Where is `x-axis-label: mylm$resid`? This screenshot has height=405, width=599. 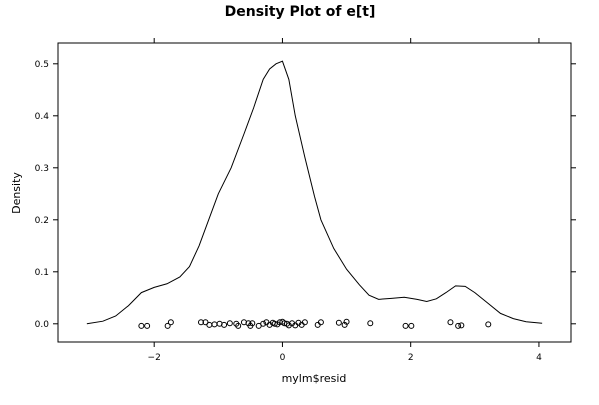
x-axis-label: mylm$resid is located at coordinates (314, 378).